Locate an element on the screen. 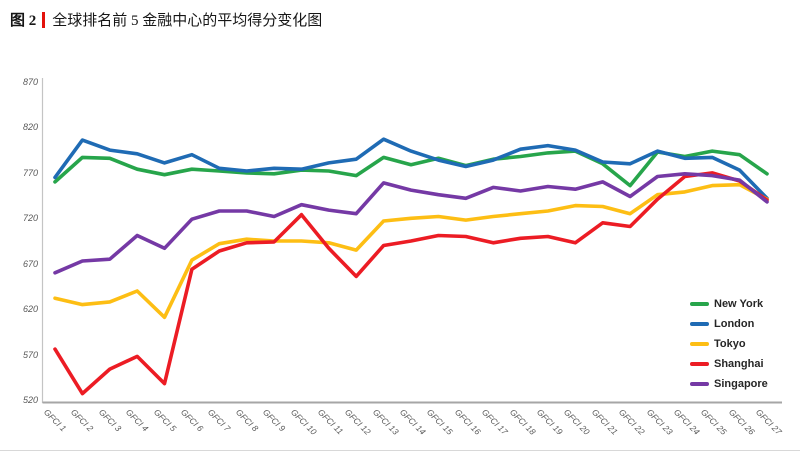  legend-swatch-new-york is located at coordinates (699, 304).